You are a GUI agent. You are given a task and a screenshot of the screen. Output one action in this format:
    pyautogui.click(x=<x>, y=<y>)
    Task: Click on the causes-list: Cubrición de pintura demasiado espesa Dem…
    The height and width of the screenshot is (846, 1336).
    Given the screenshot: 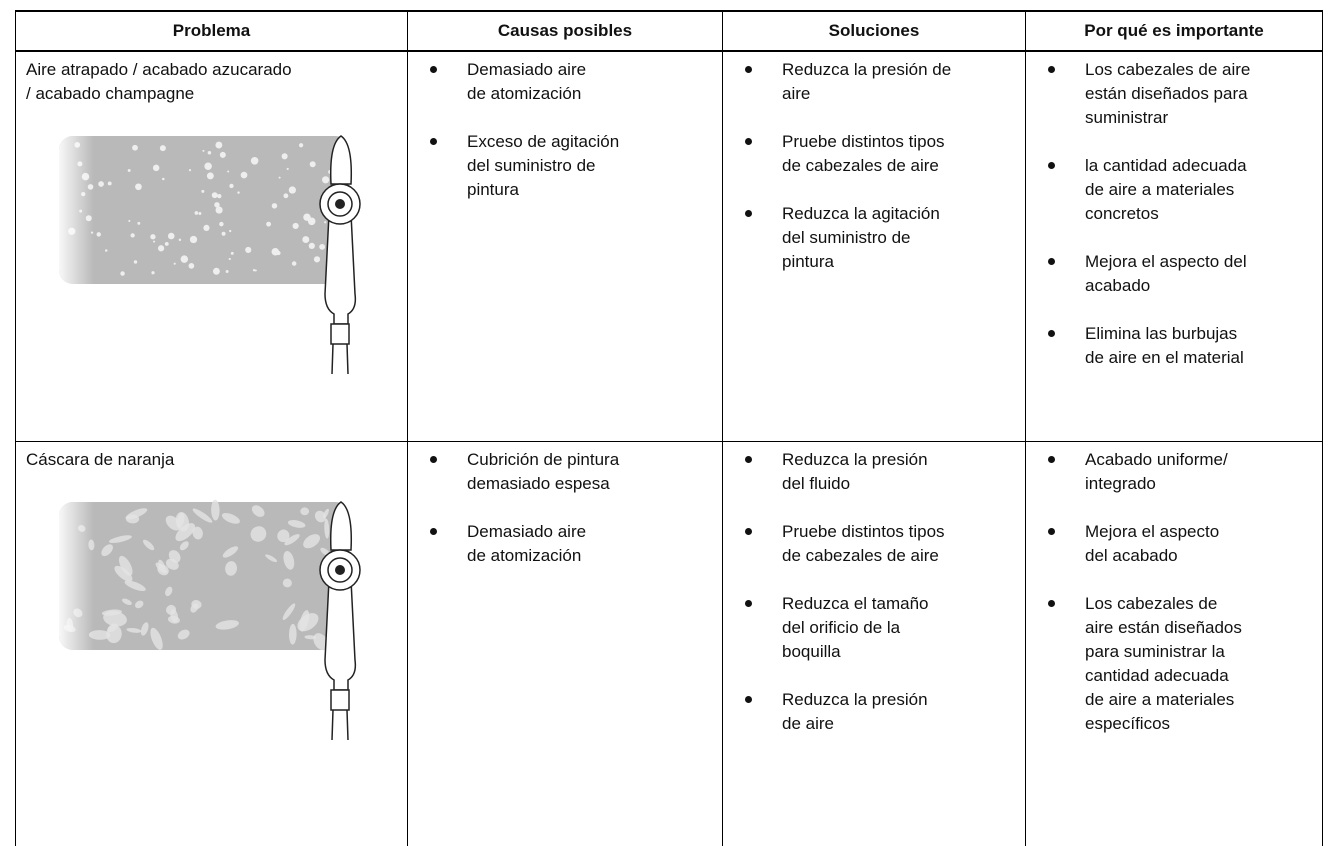 What is the action you would take?
    pyautogui.click(x=565, y=508)
    